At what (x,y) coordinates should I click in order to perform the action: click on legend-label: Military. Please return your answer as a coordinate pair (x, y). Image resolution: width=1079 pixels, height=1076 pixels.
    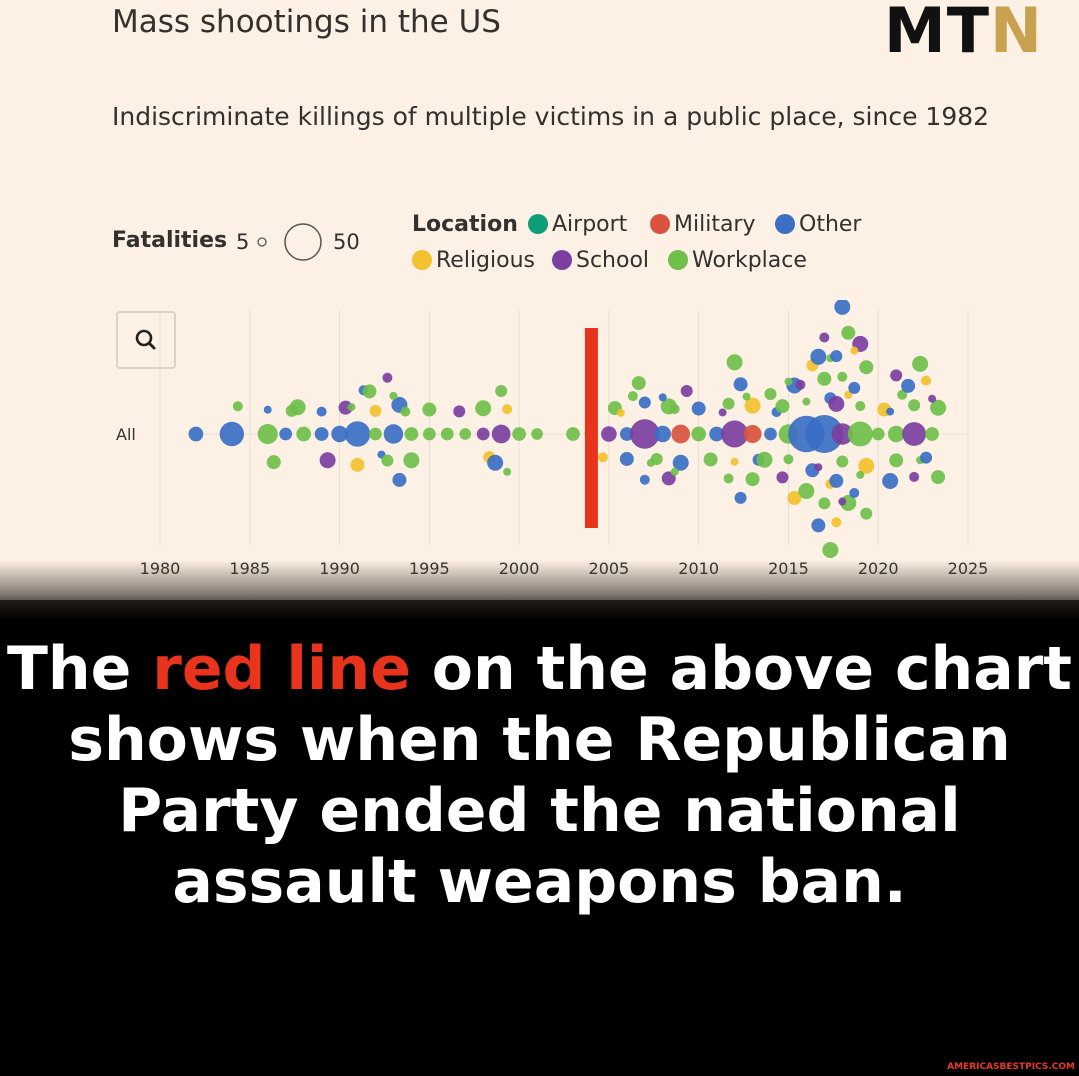
    Looking at the image, I should click on (715, 224).